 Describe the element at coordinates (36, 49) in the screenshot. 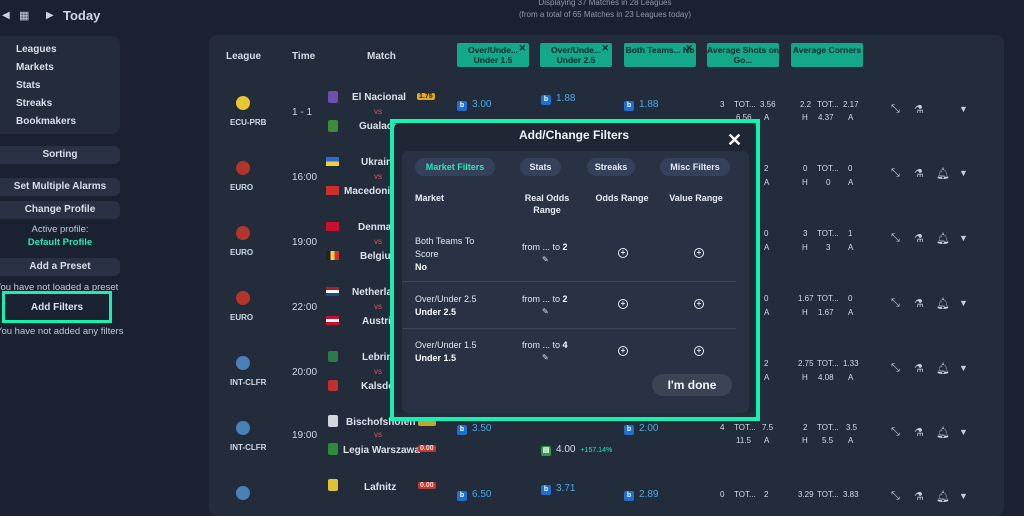

I see `sidebar-item-leagues: Leagues` at that location.